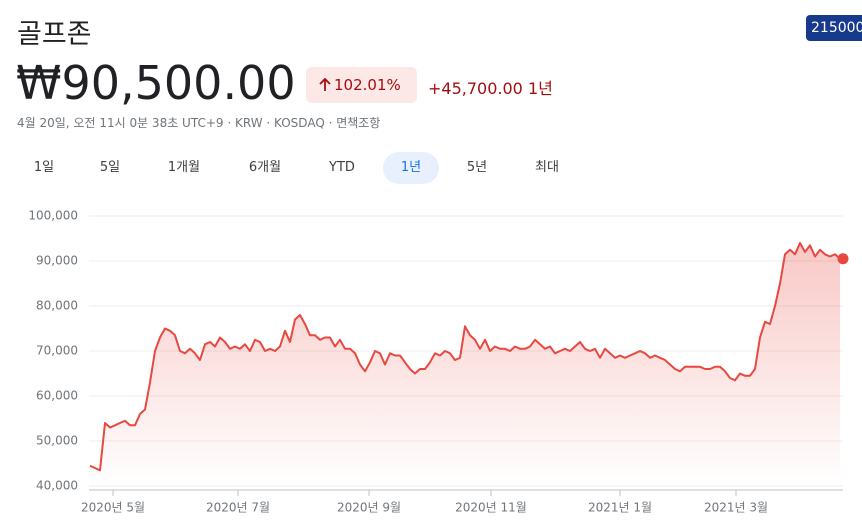 This screenshot has width=862, height=523. What do you see at coordinates (342, 167) in the screenshot?
I see `range-tab: YTD` at bounding box center [342, 167].